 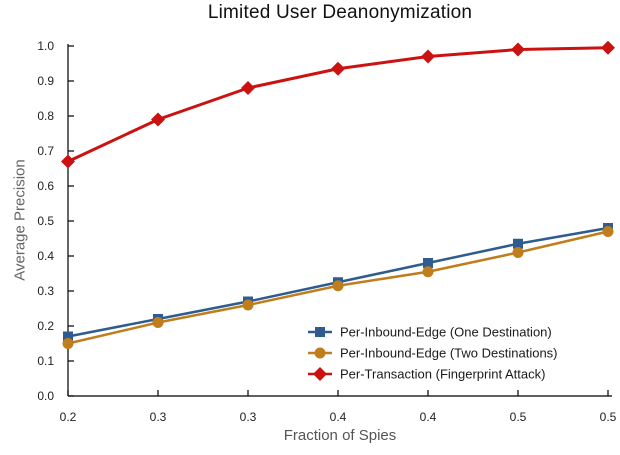 What do you see at coordinates (45, 396) in the screenshot?
I see `y-tick-label: 0.0` at bounding box center [45, 396].